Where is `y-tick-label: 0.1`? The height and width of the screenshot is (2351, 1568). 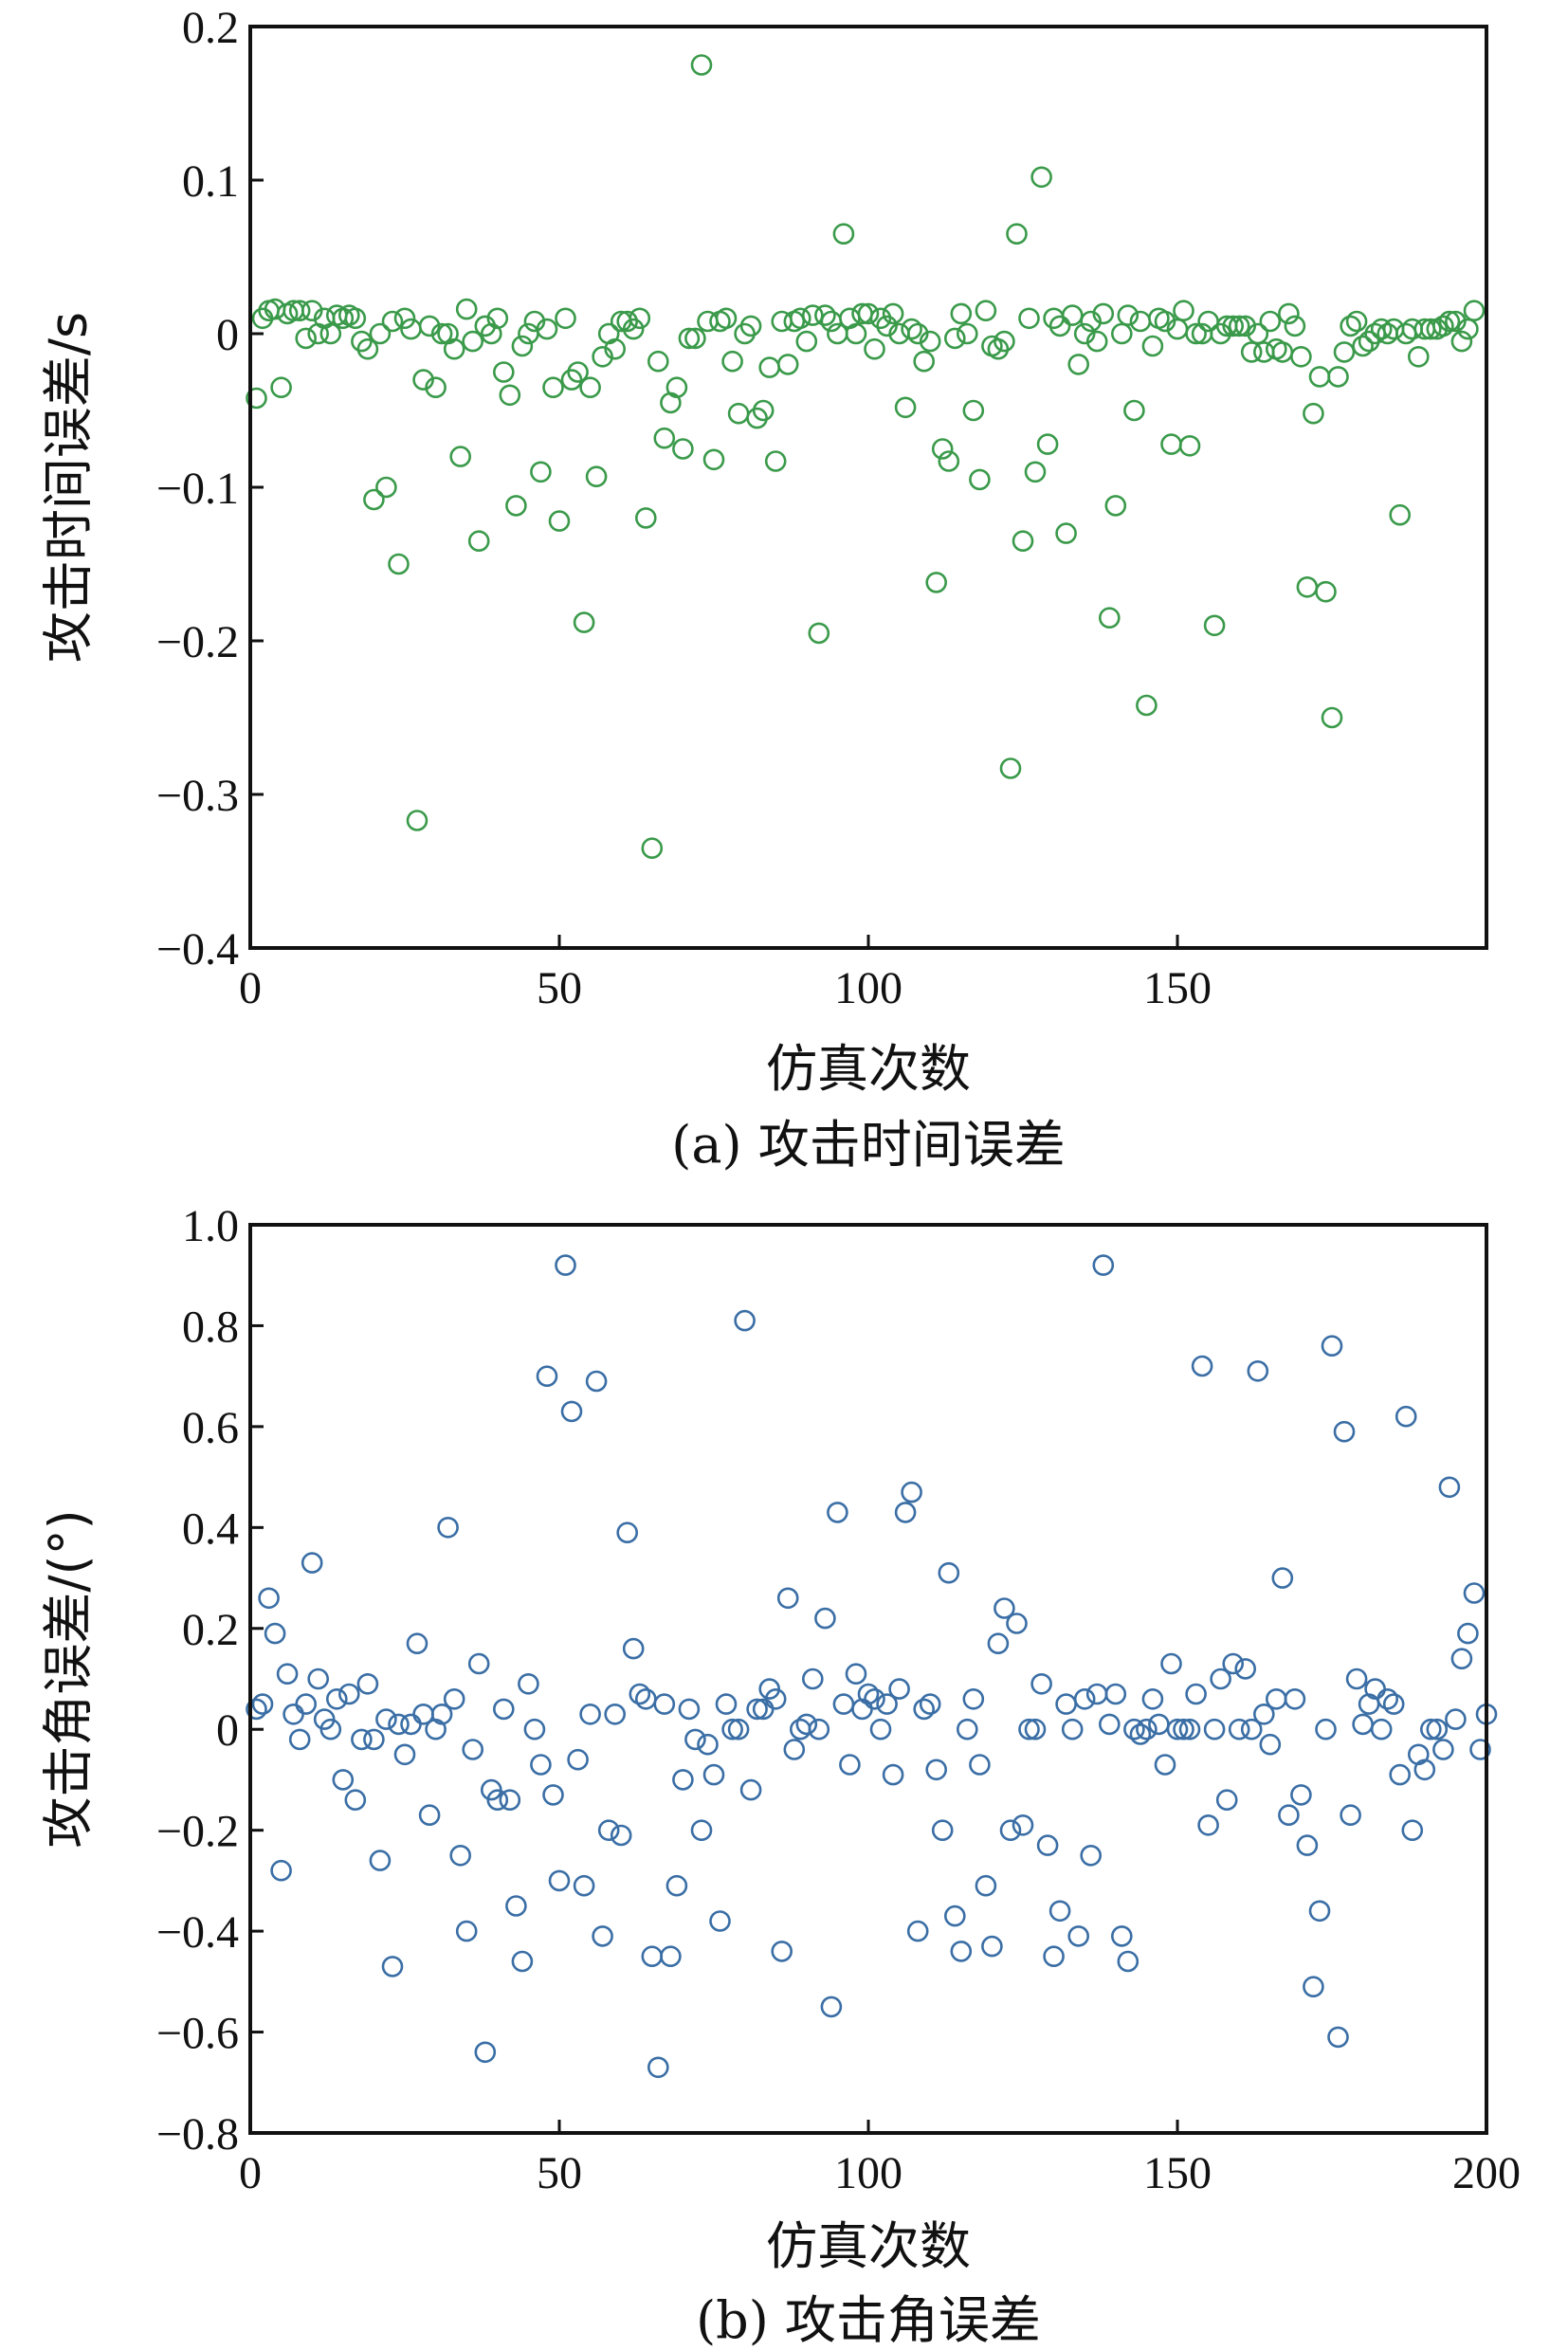
y-tick-label: 0.1 is located at coordinates (210, 181).